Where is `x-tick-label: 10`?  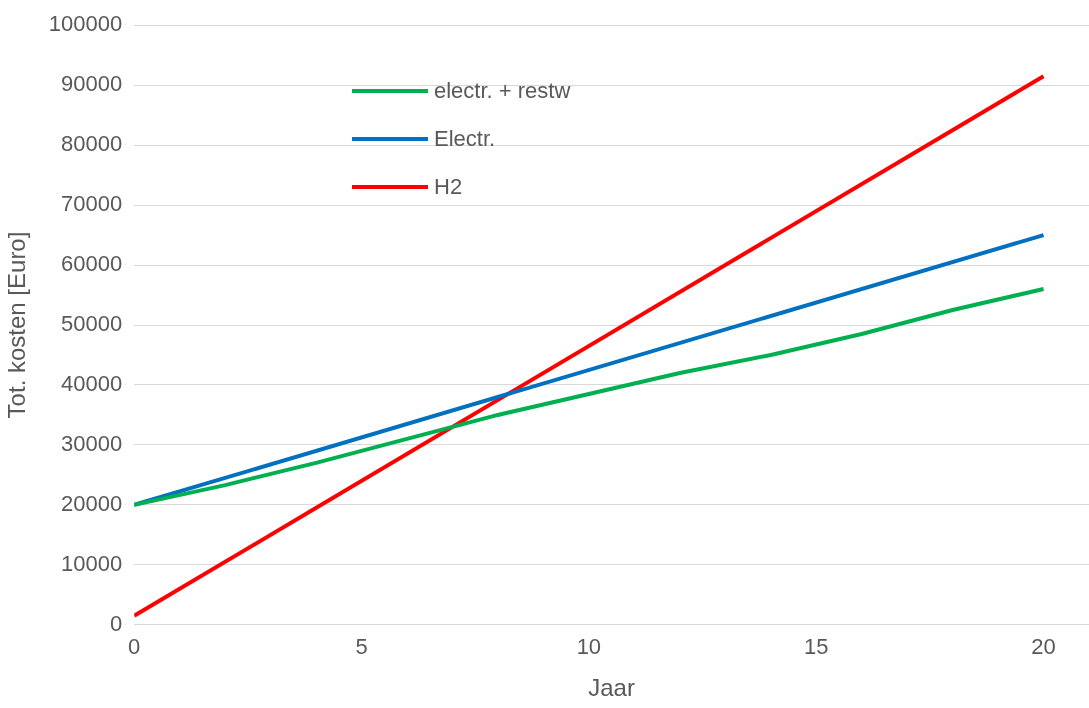
x-tick-label: 10 is located at coordinates (589, 647).